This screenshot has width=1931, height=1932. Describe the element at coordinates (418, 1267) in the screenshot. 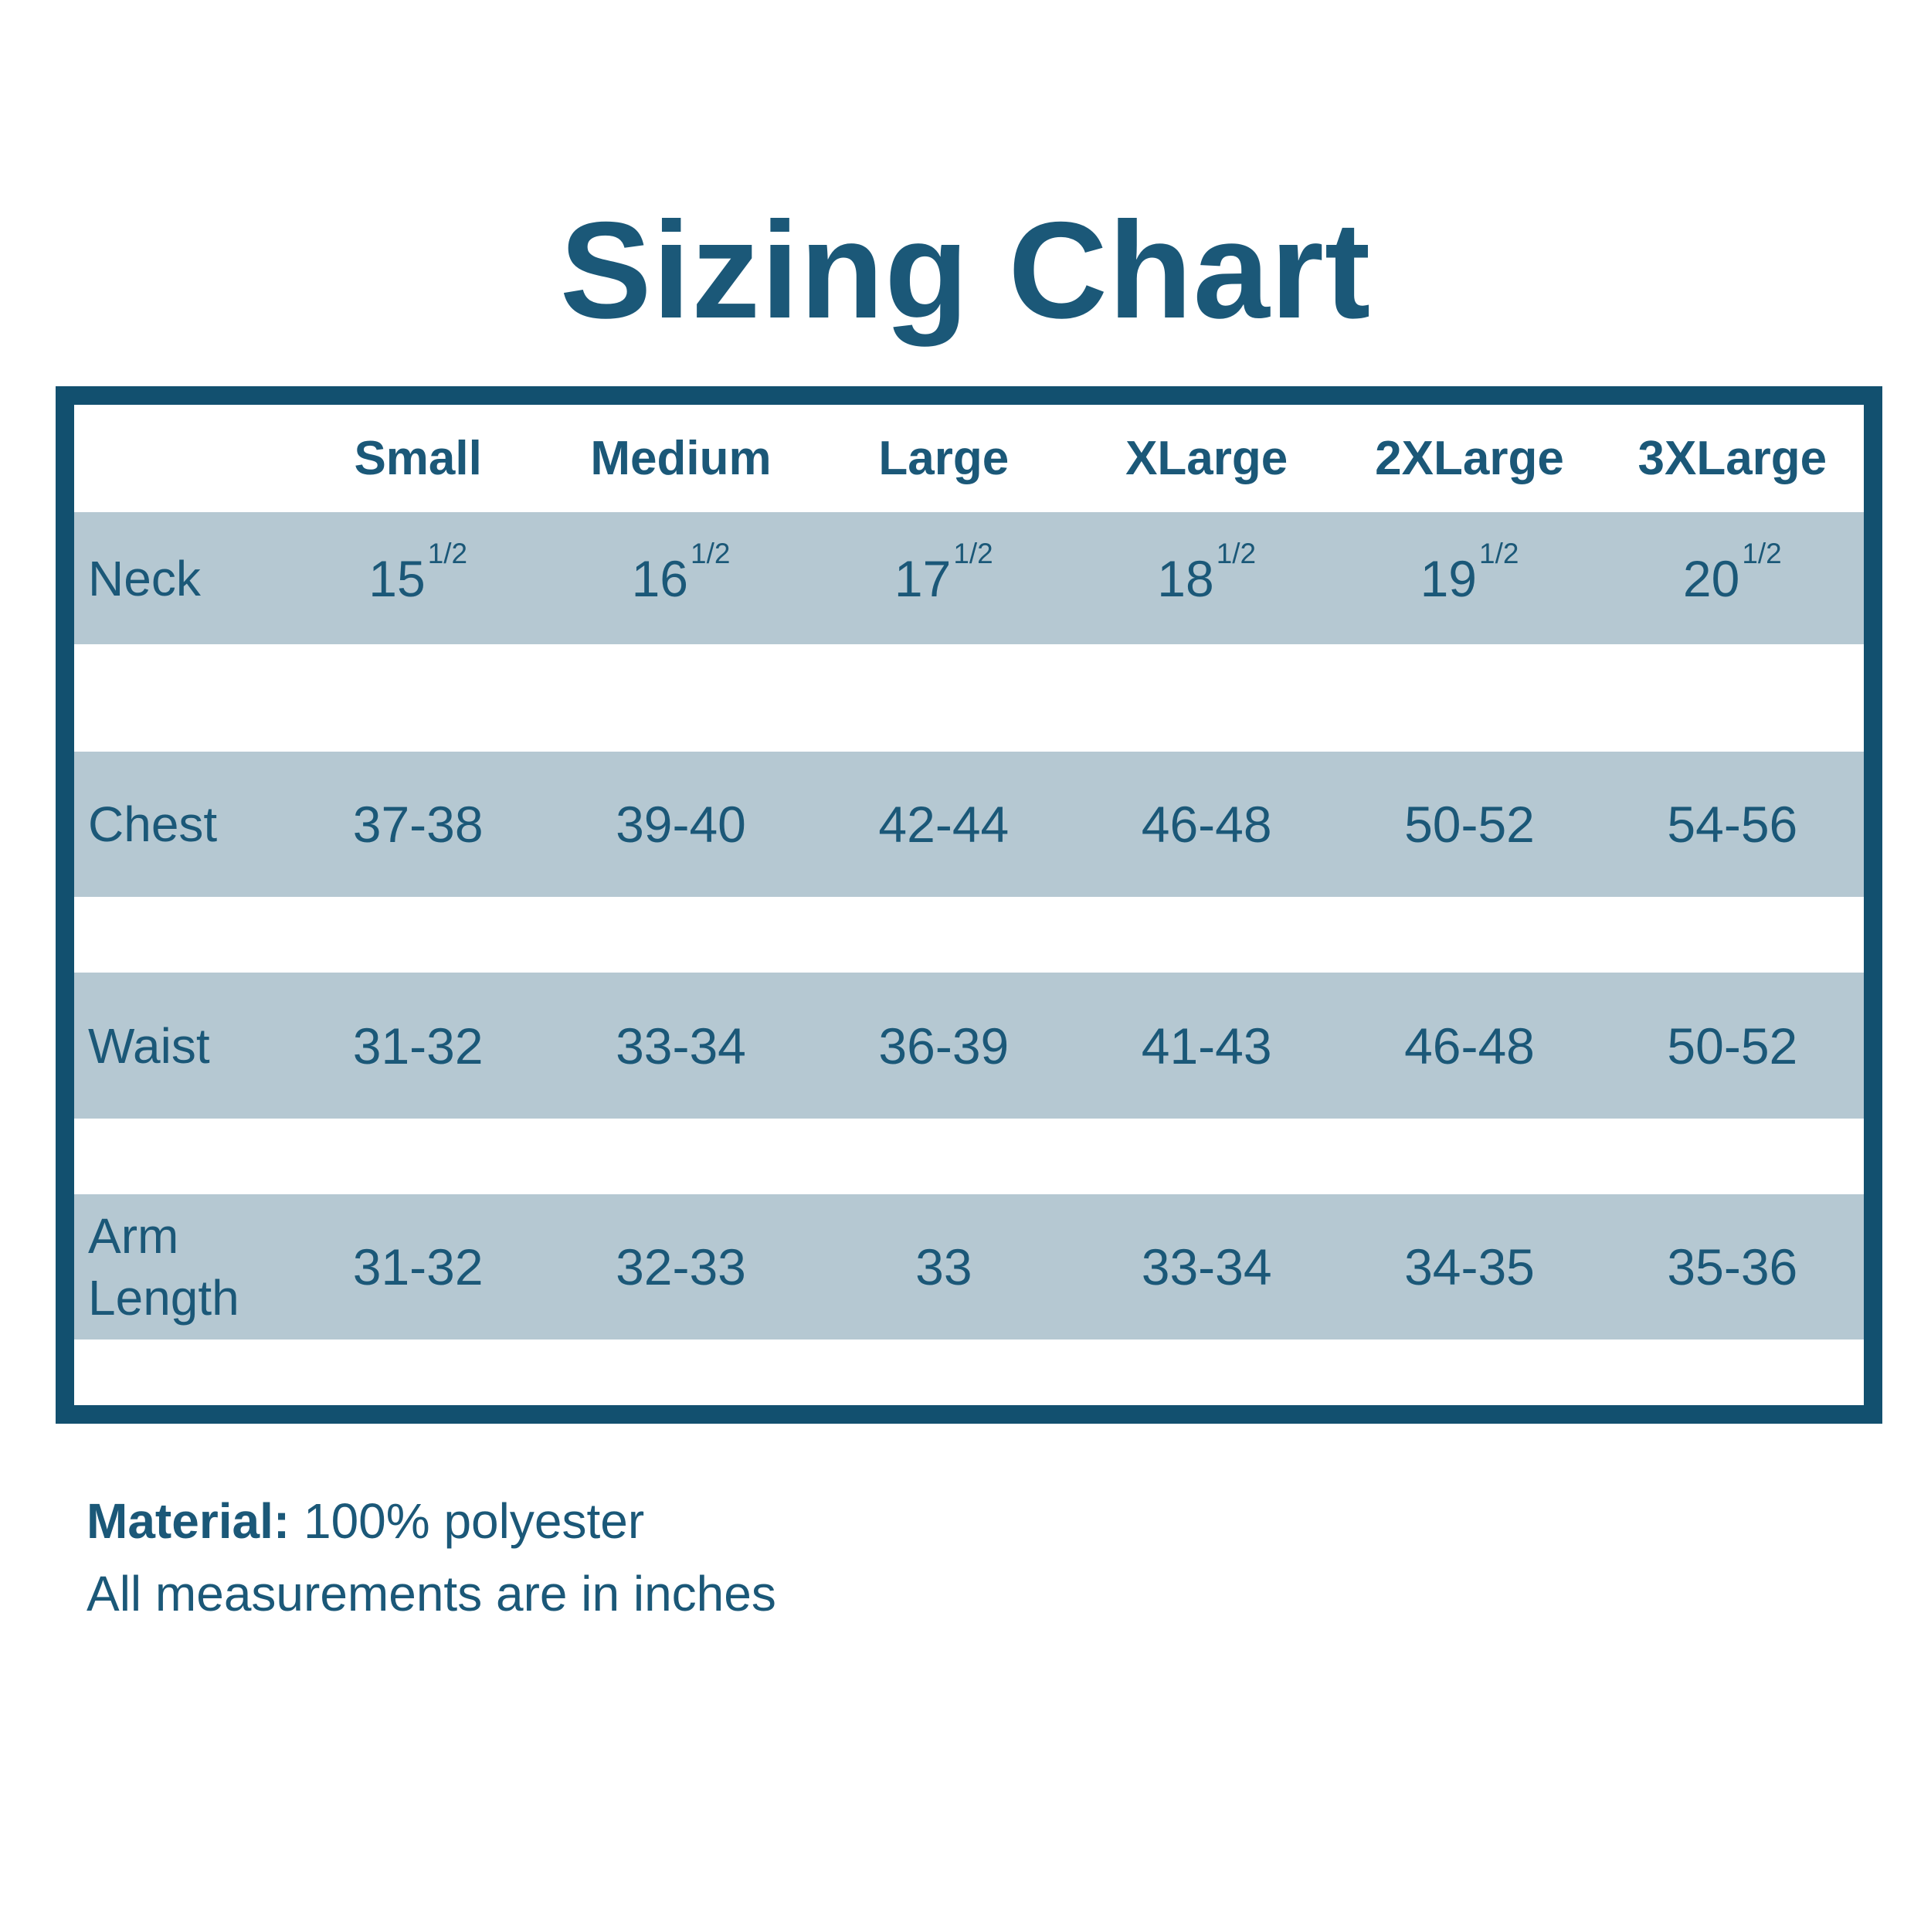

I see `arm-length-small: 31-32` at that location.